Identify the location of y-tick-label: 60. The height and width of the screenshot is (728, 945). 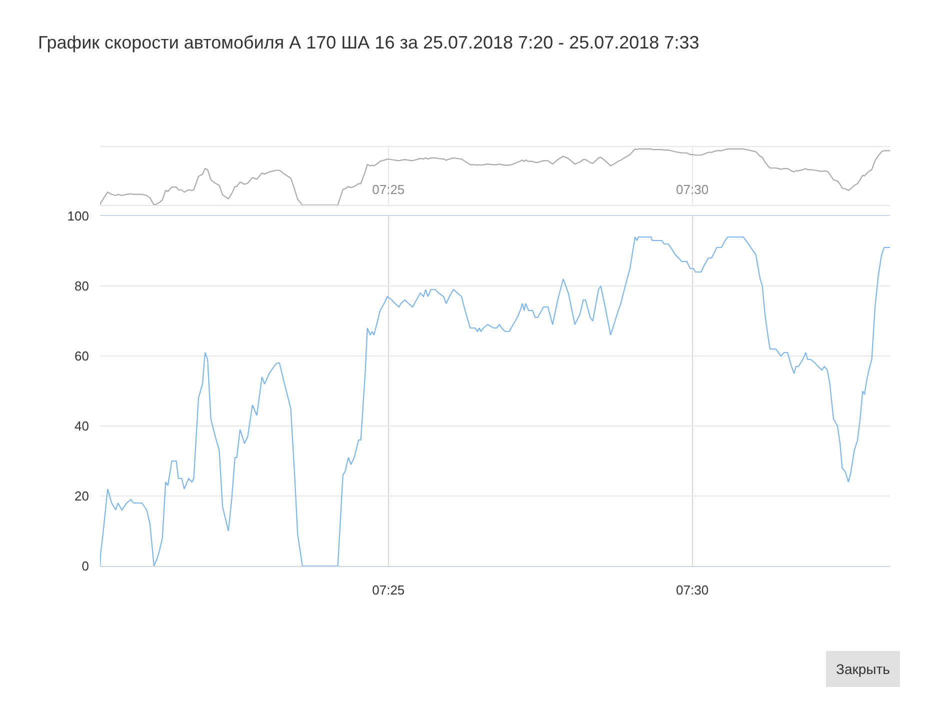
(81, 356).